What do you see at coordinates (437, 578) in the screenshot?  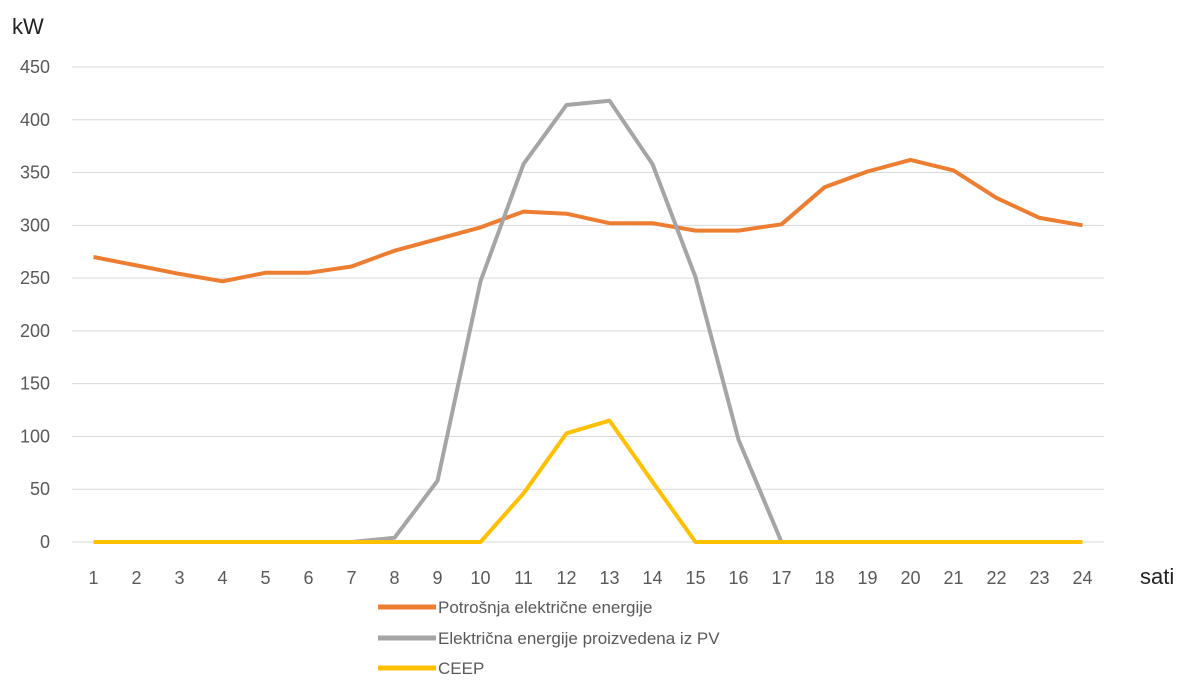 I see `x-tick-label: 9` at bounding box center [437, 578].